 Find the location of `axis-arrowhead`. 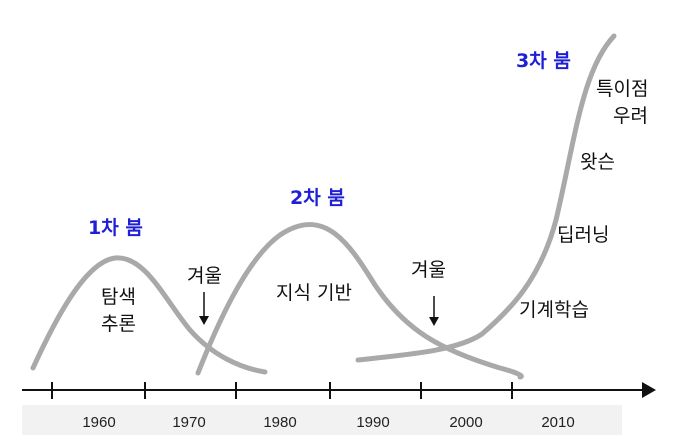

axis-arrowhead is located at coordinates (649, 390).